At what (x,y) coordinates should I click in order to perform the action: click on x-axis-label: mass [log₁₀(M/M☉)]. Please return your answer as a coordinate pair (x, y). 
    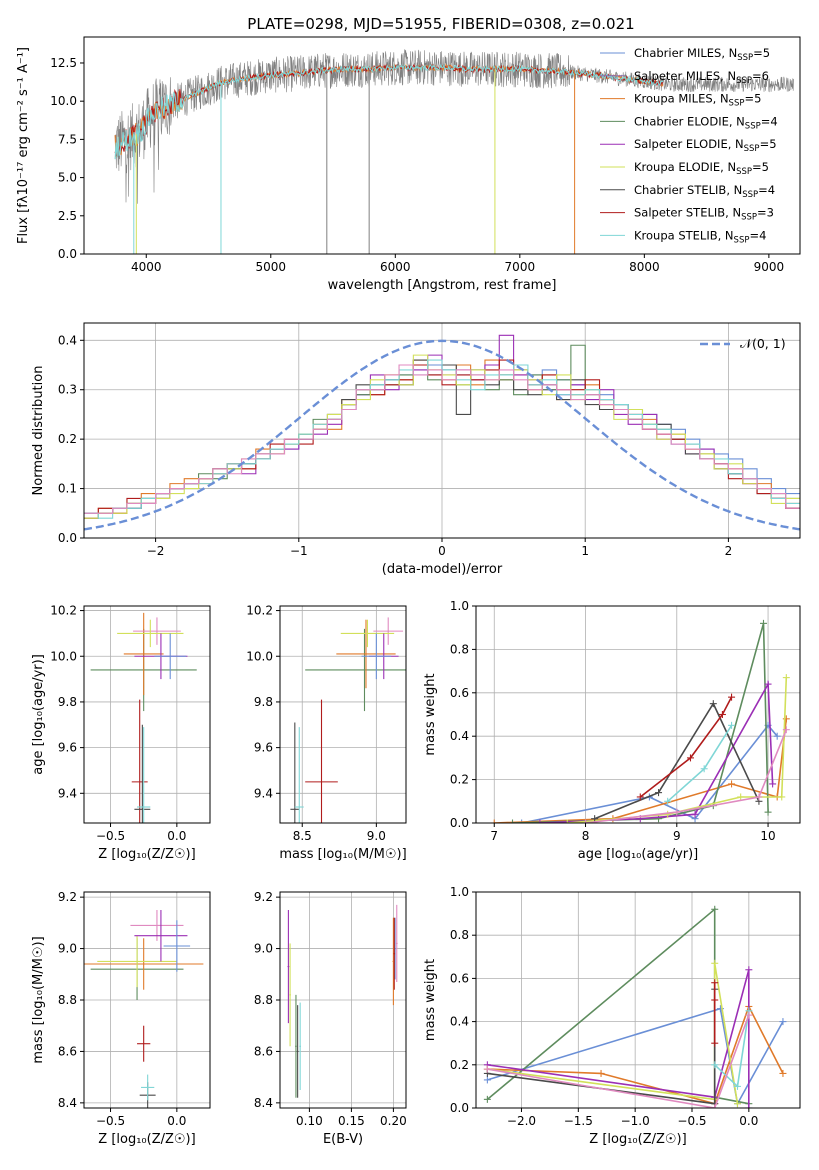
    Looking at the image, I should click on (342, 854).